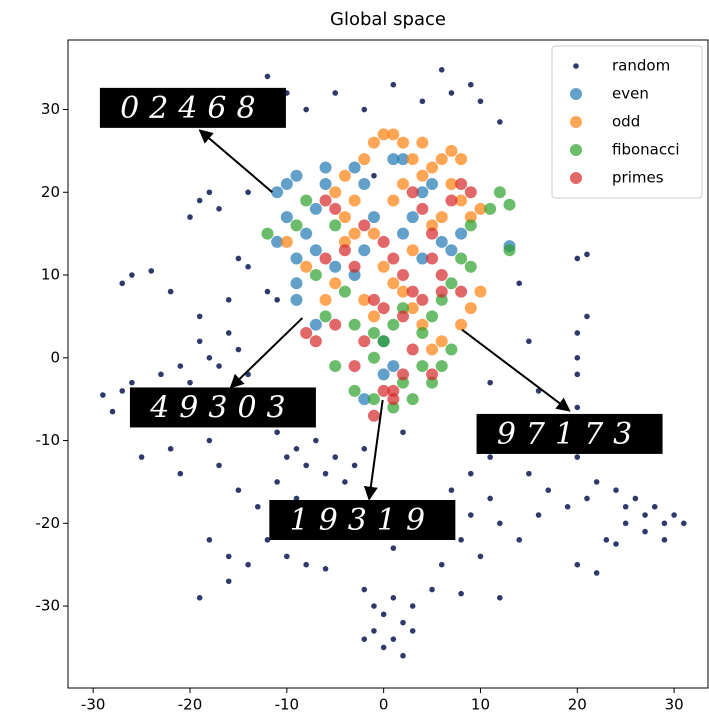  Describe the element at coordinates (646, 150) in the screenshot. I see `legend-label: fibonacci` at that location.